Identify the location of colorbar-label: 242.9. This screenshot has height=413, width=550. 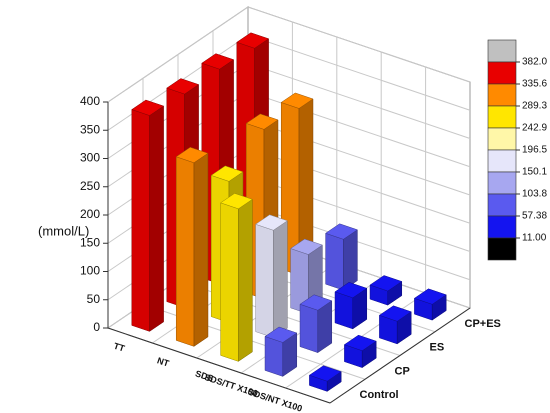
(534, 128).